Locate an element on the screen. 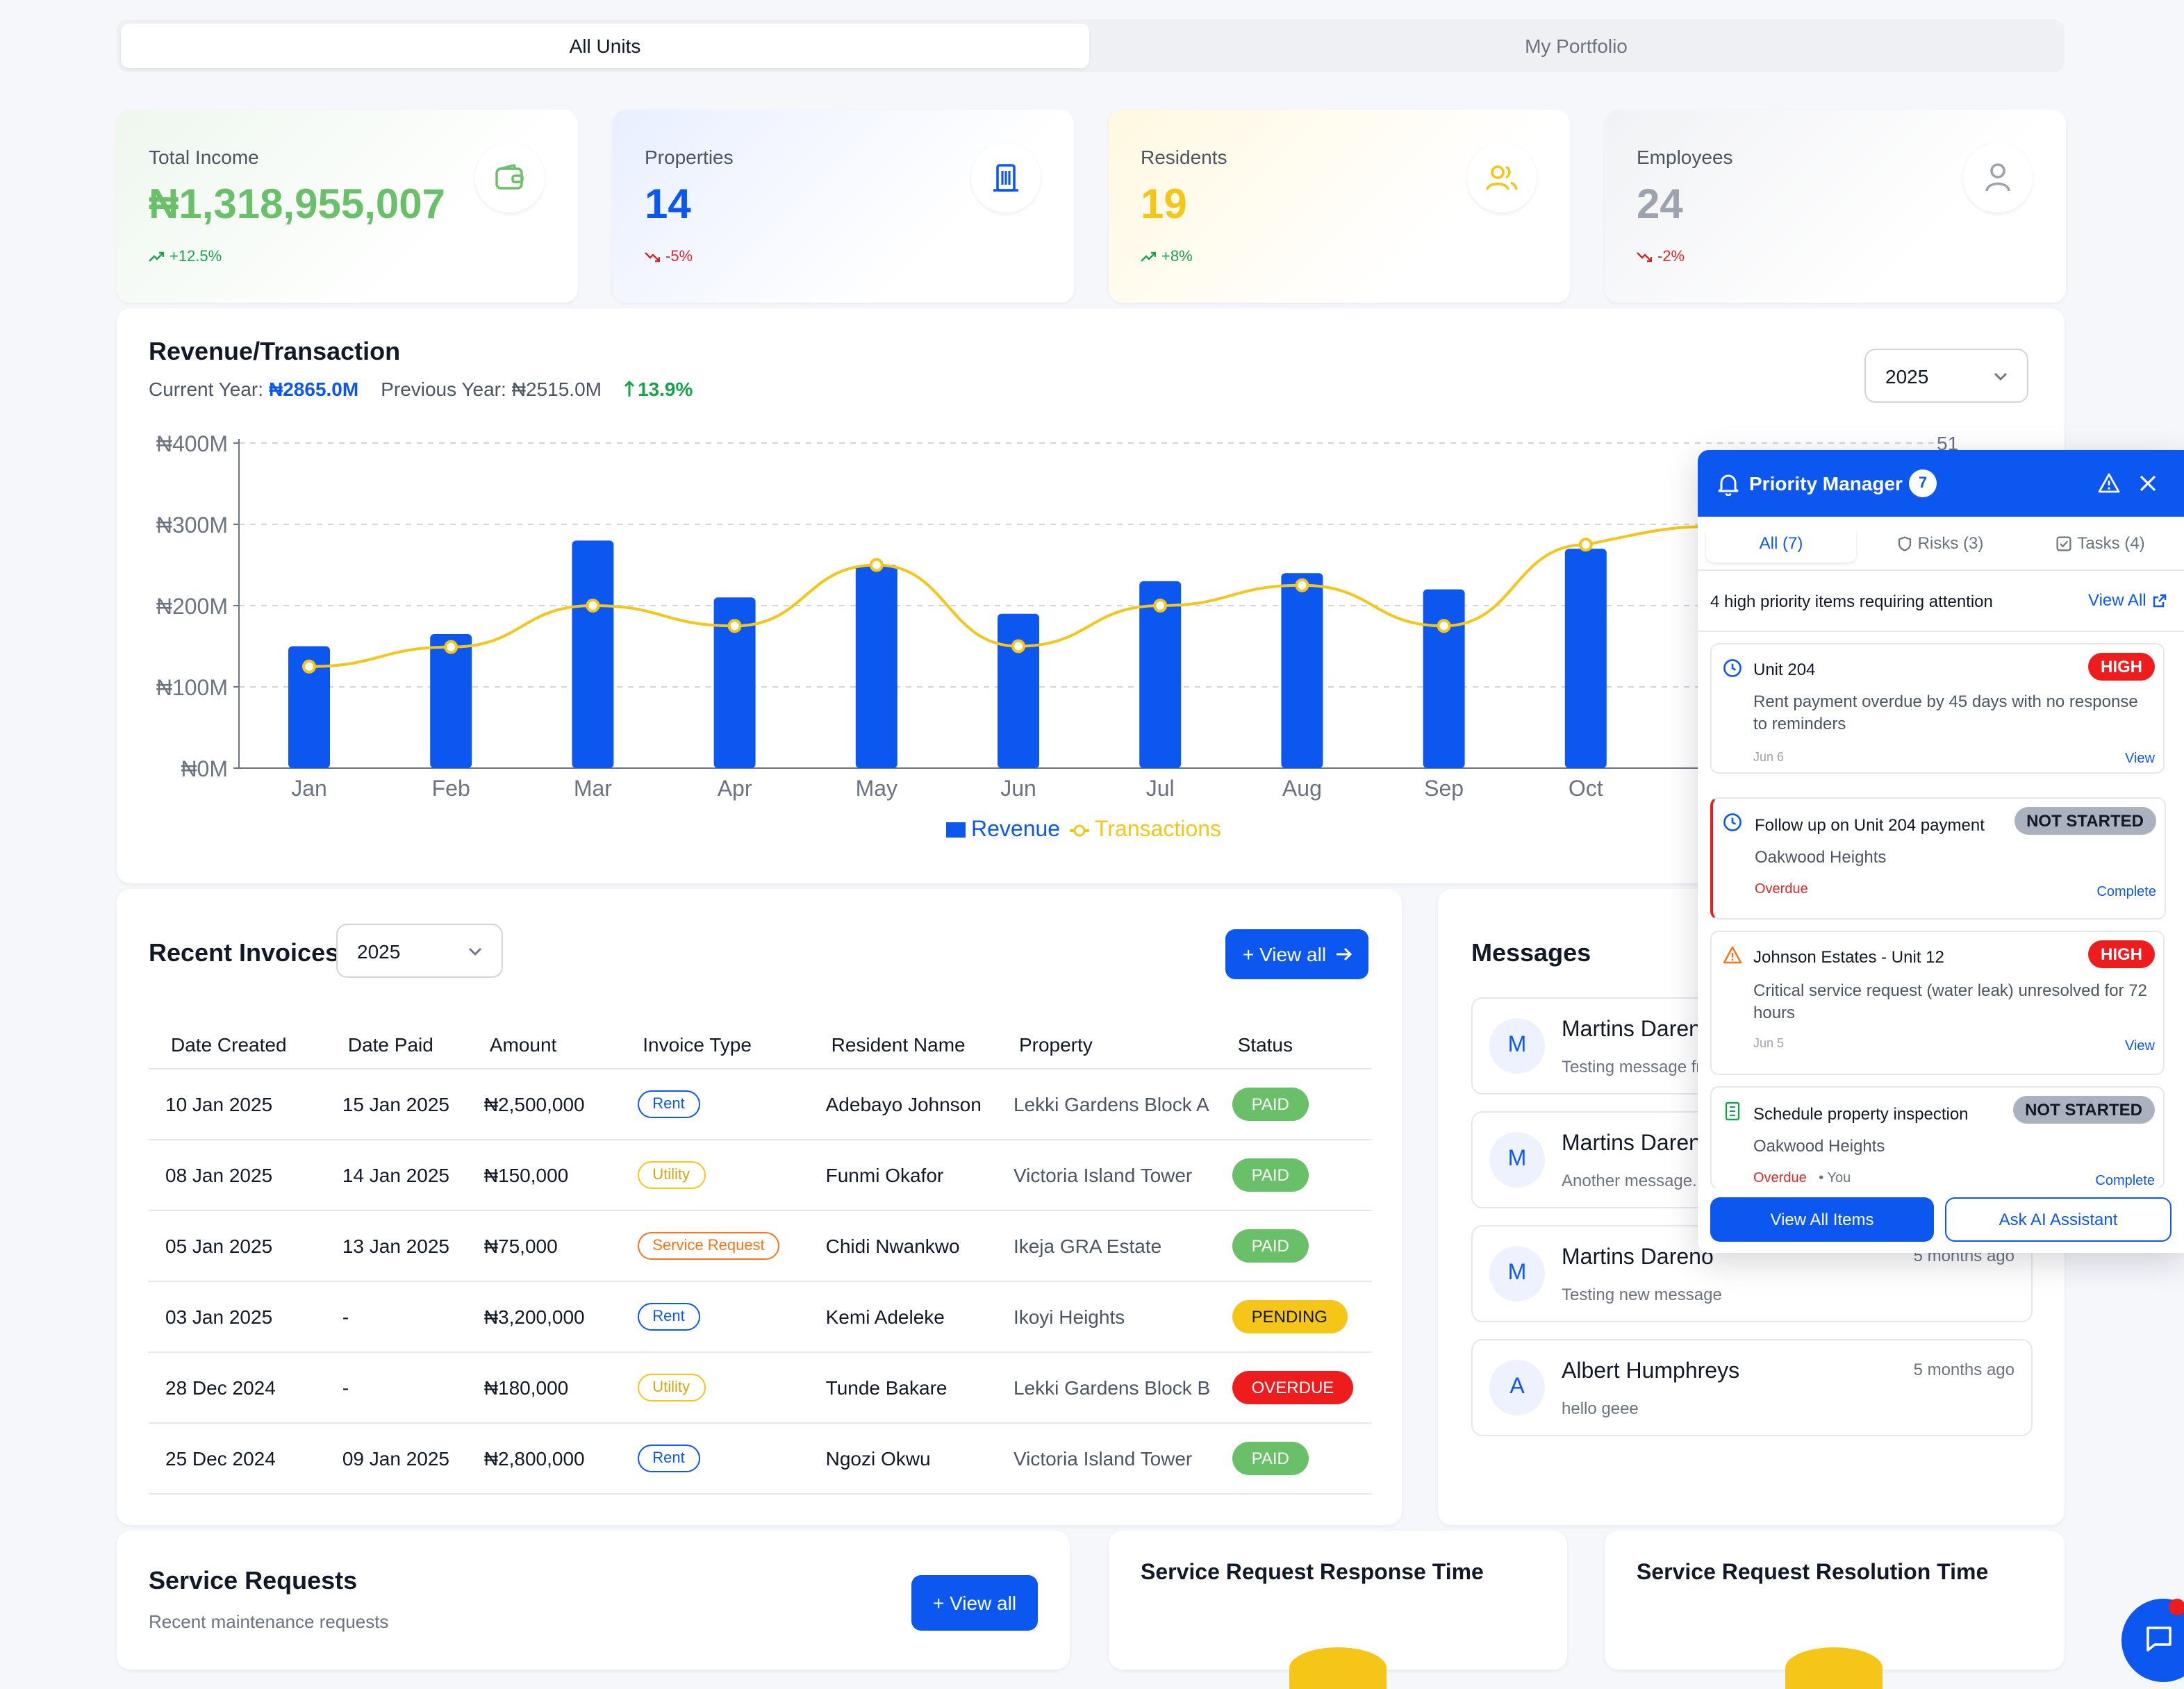 This screenshot has width=2184, height=1689. date-paid-cell: - is located at coordinates (397, 1317).